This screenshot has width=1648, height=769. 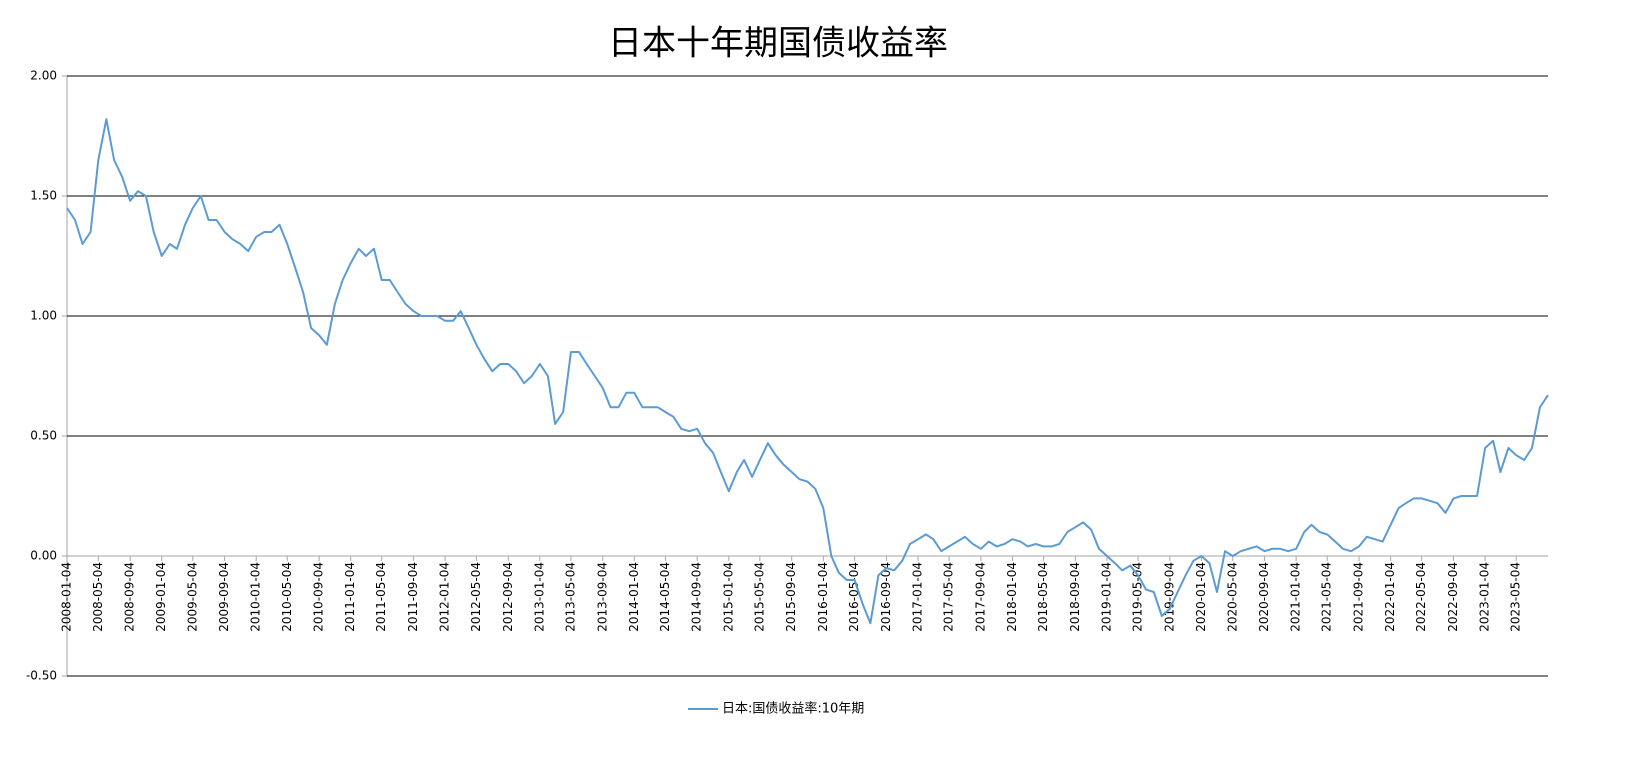 I want to click on x-tick-label: 2020-09-04, so click(x=1264, y=597).